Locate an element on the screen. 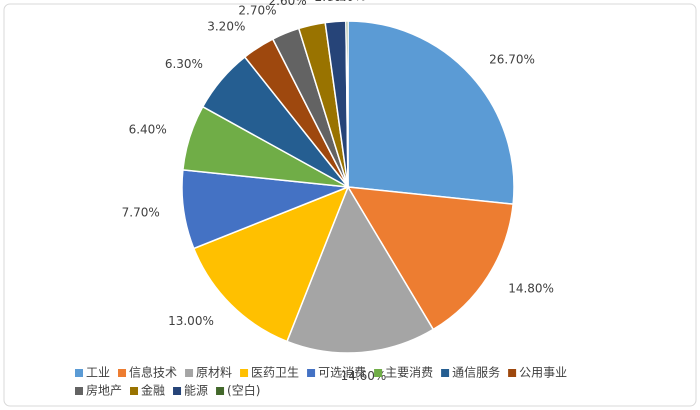 Image resolution: width=700 pixels, height=410 pixels. legend-label: 金融 is located at coordinates (153, 390).